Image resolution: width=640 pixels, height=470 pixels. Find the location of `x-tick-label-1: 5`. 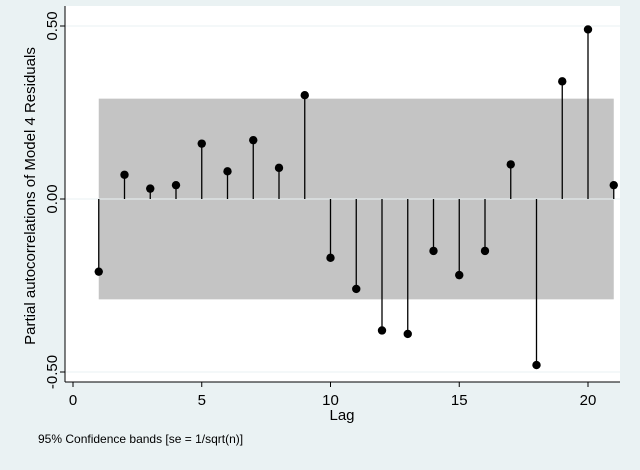

x-tick-label-1: 5 is located at coordinates (202, 400).